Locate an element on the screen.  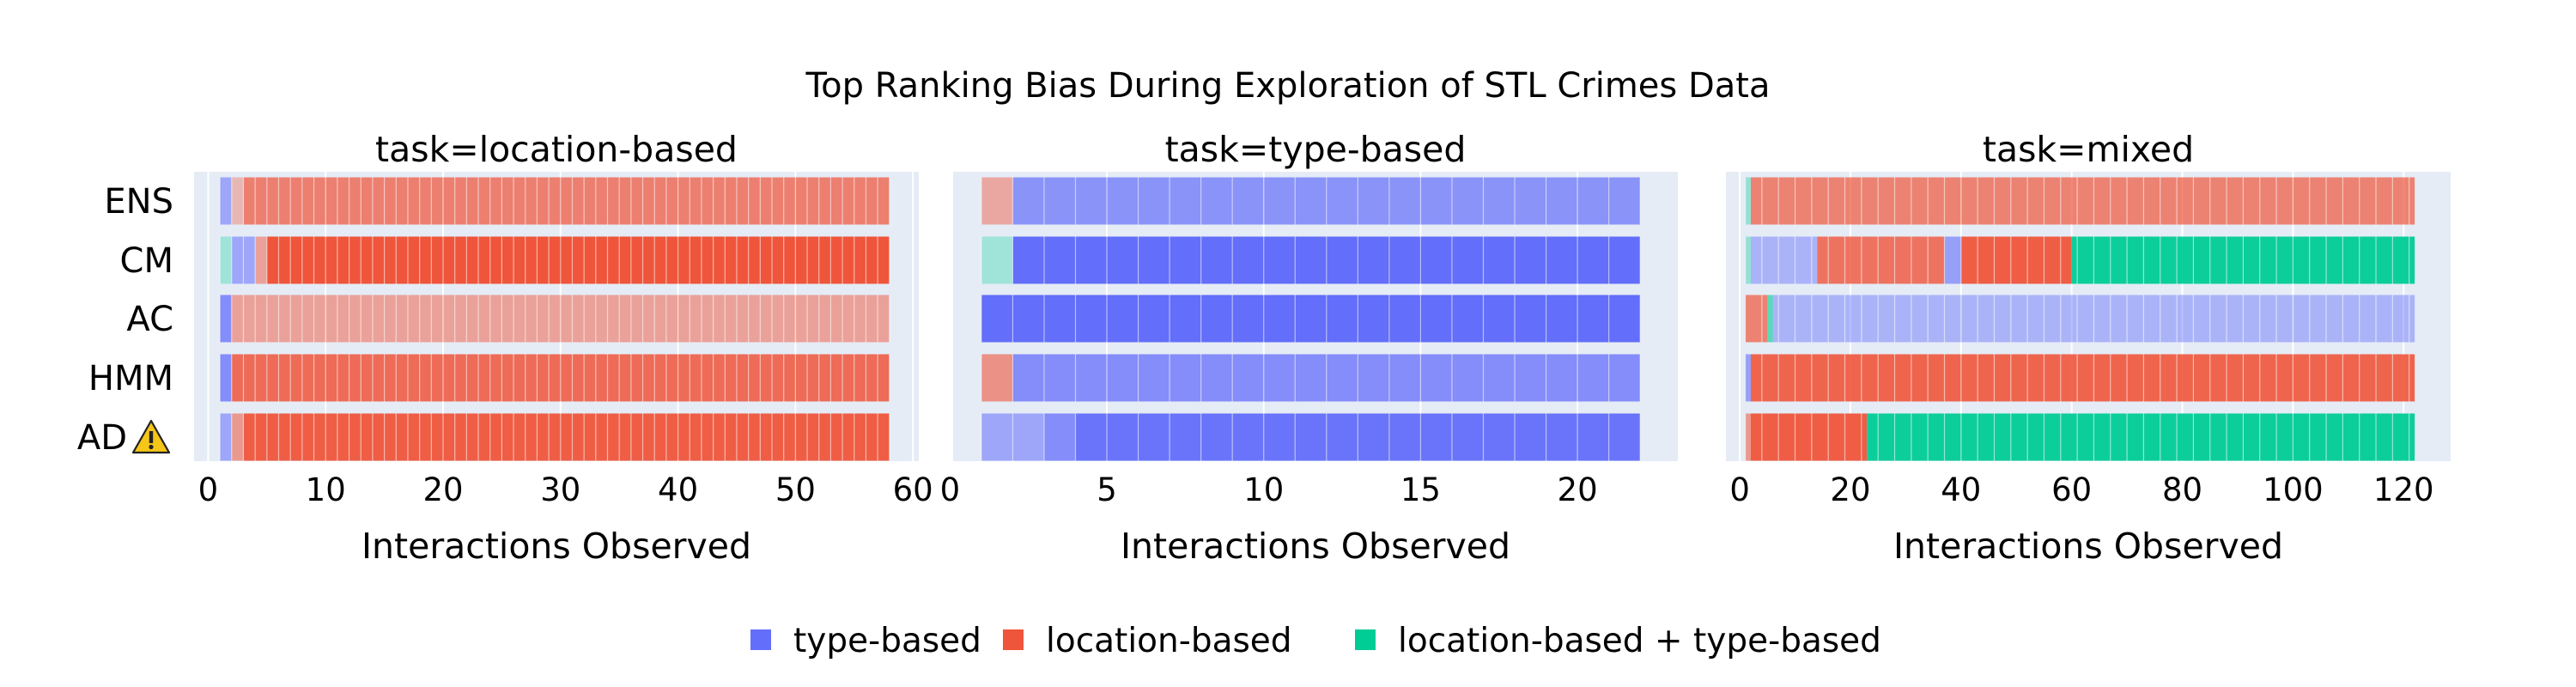
x-tick-label: 30 is located at coordinates (560, 489).